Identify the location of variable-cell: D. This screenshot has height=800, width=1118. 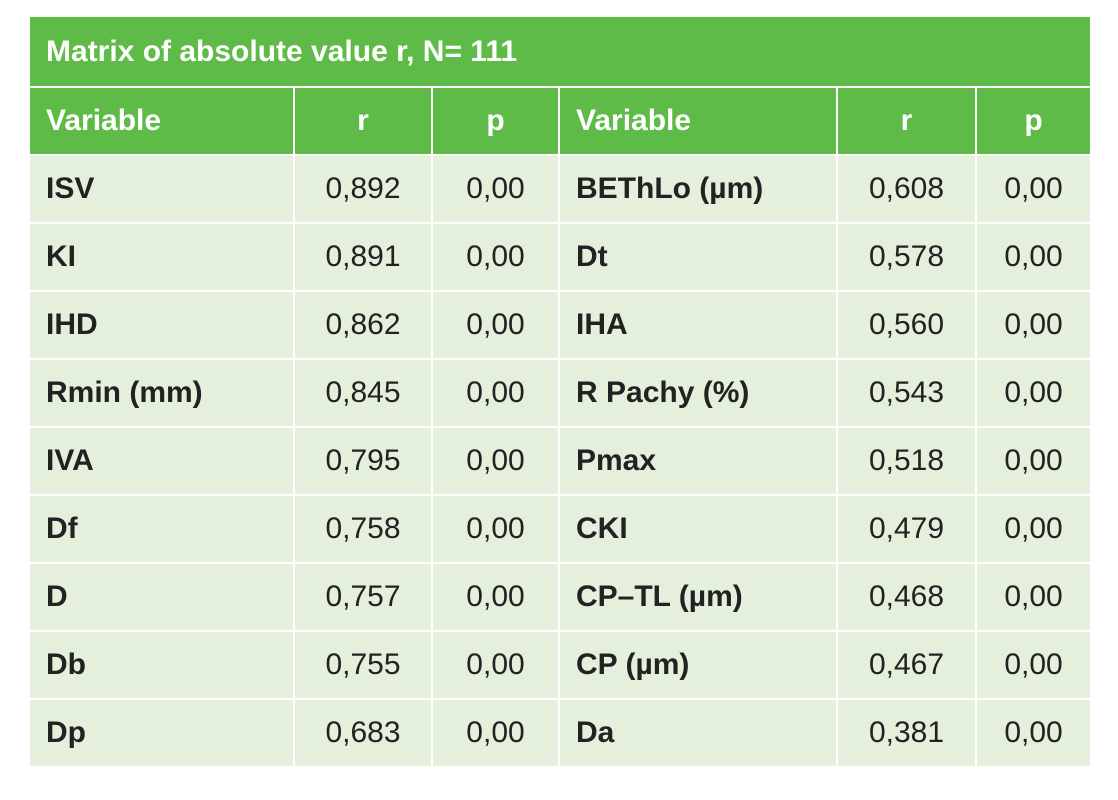
(161, 597).